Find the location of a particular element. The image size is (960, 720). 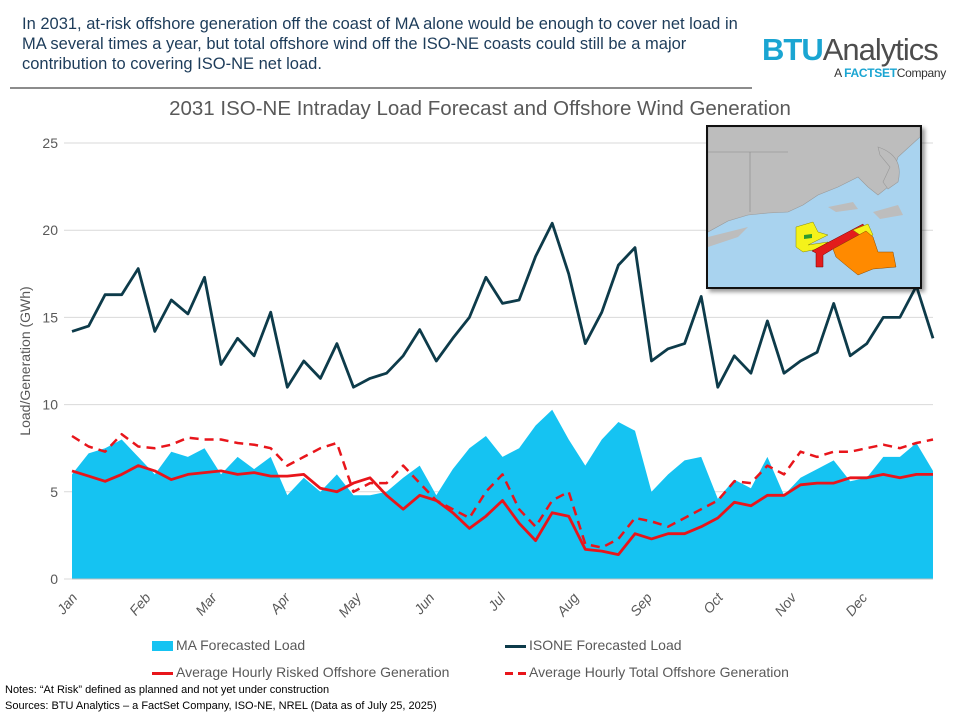

logo-company: Company is located at coordinates (921, 73).